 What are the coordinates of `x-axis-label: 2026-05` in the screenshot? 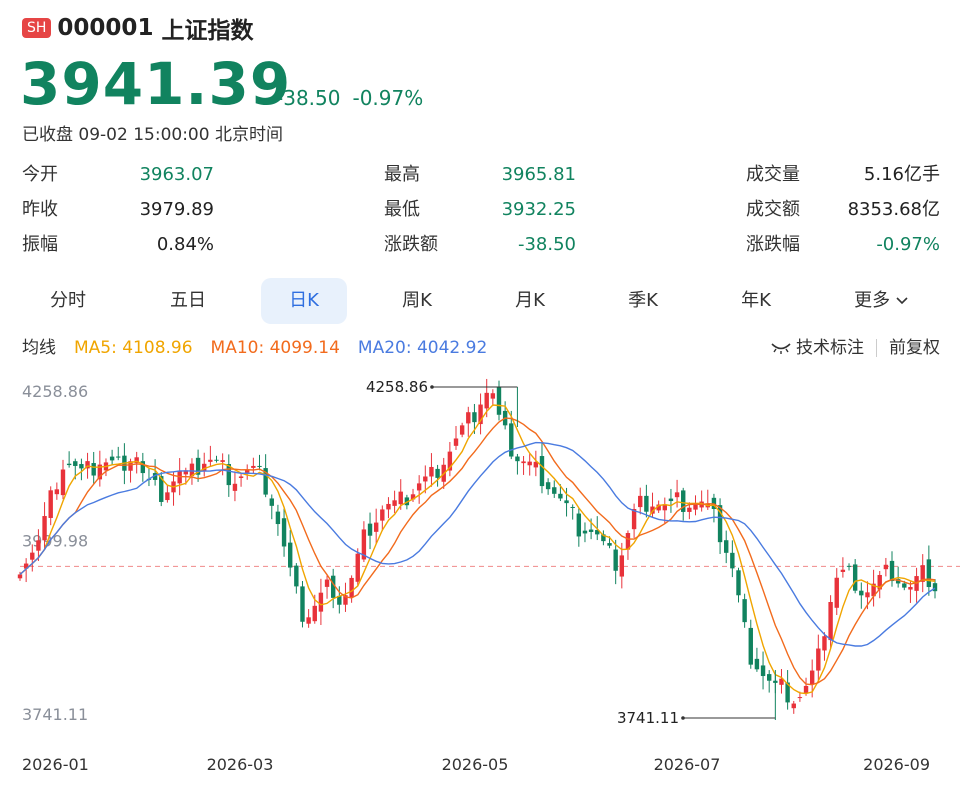 It's located at (475, 764).